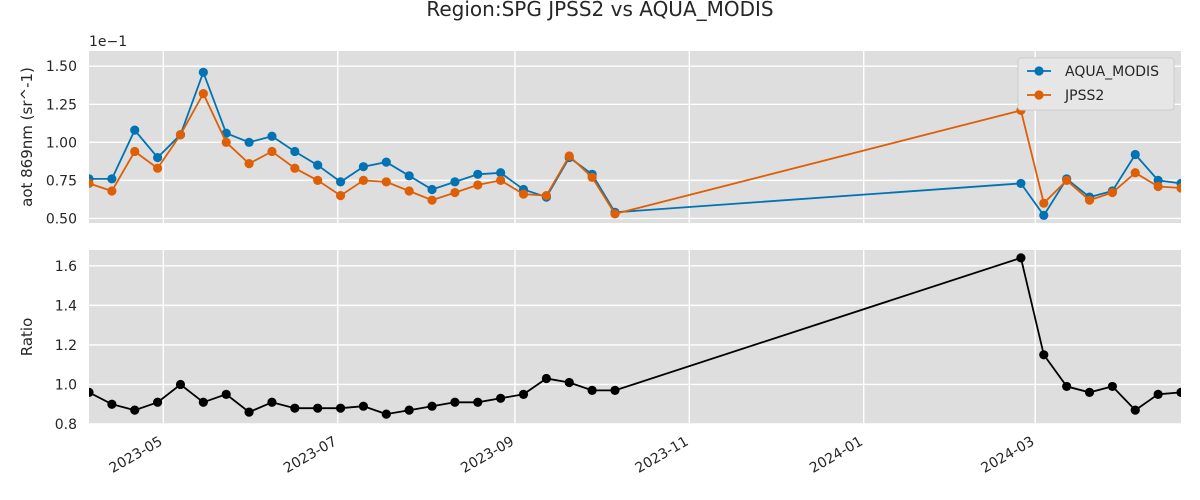 The image size is (1200, 500). What do you see at coordinates (27, 137) in the screenshot?
I see `y-axis-label: aot 869nm (sr^-1)` at bounding box center [27, 137].